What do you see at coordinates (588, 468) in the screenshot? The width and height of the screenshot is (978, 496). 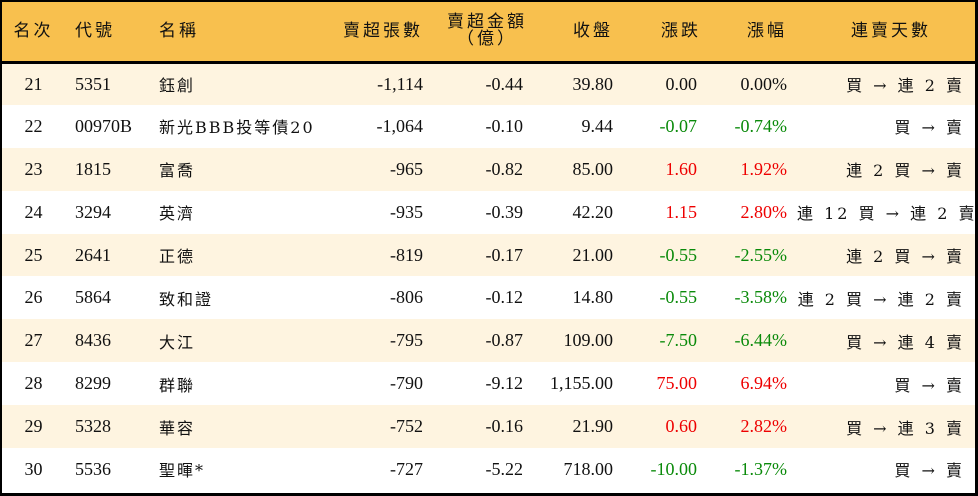 I see `close-cell: 718.00` at bounding box center [588, 468].